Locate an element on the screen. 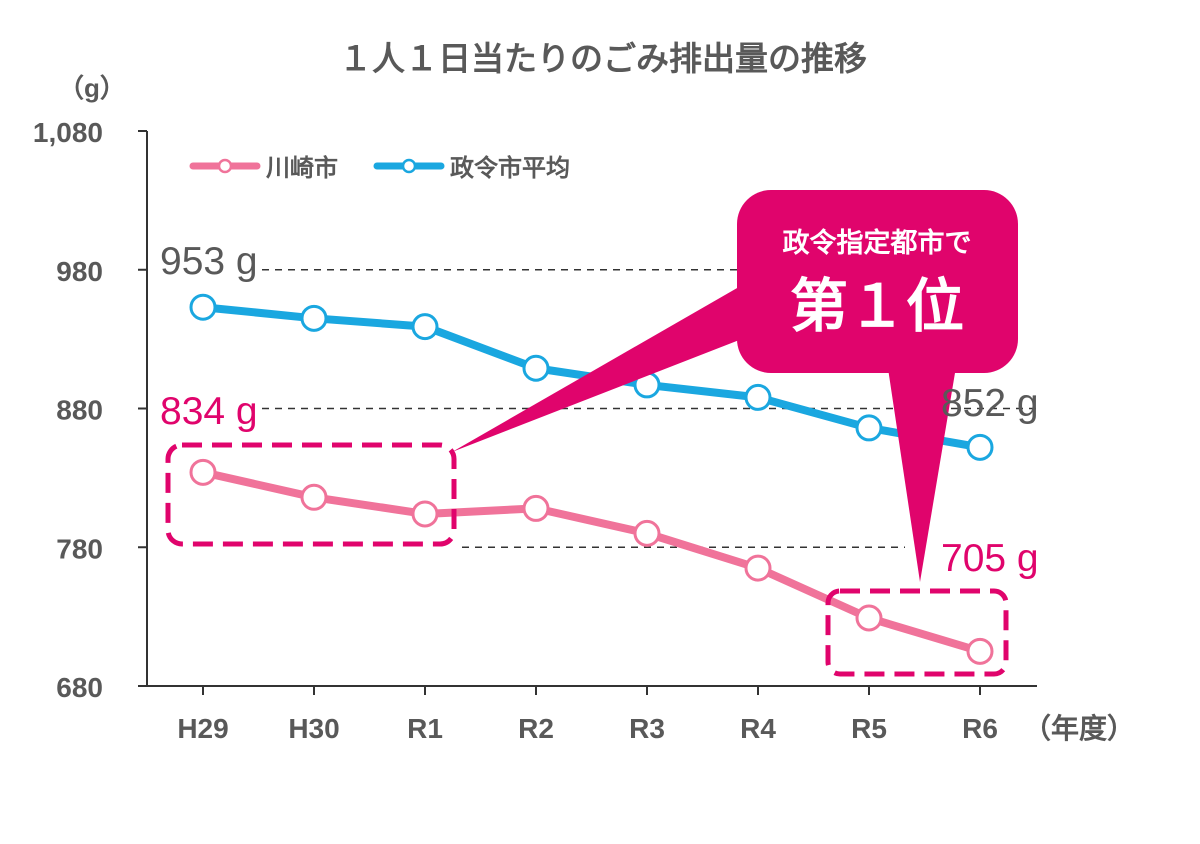  chart-title: １人１日当たりのごみ排出量の推移 is located at coordinates (603, 58).